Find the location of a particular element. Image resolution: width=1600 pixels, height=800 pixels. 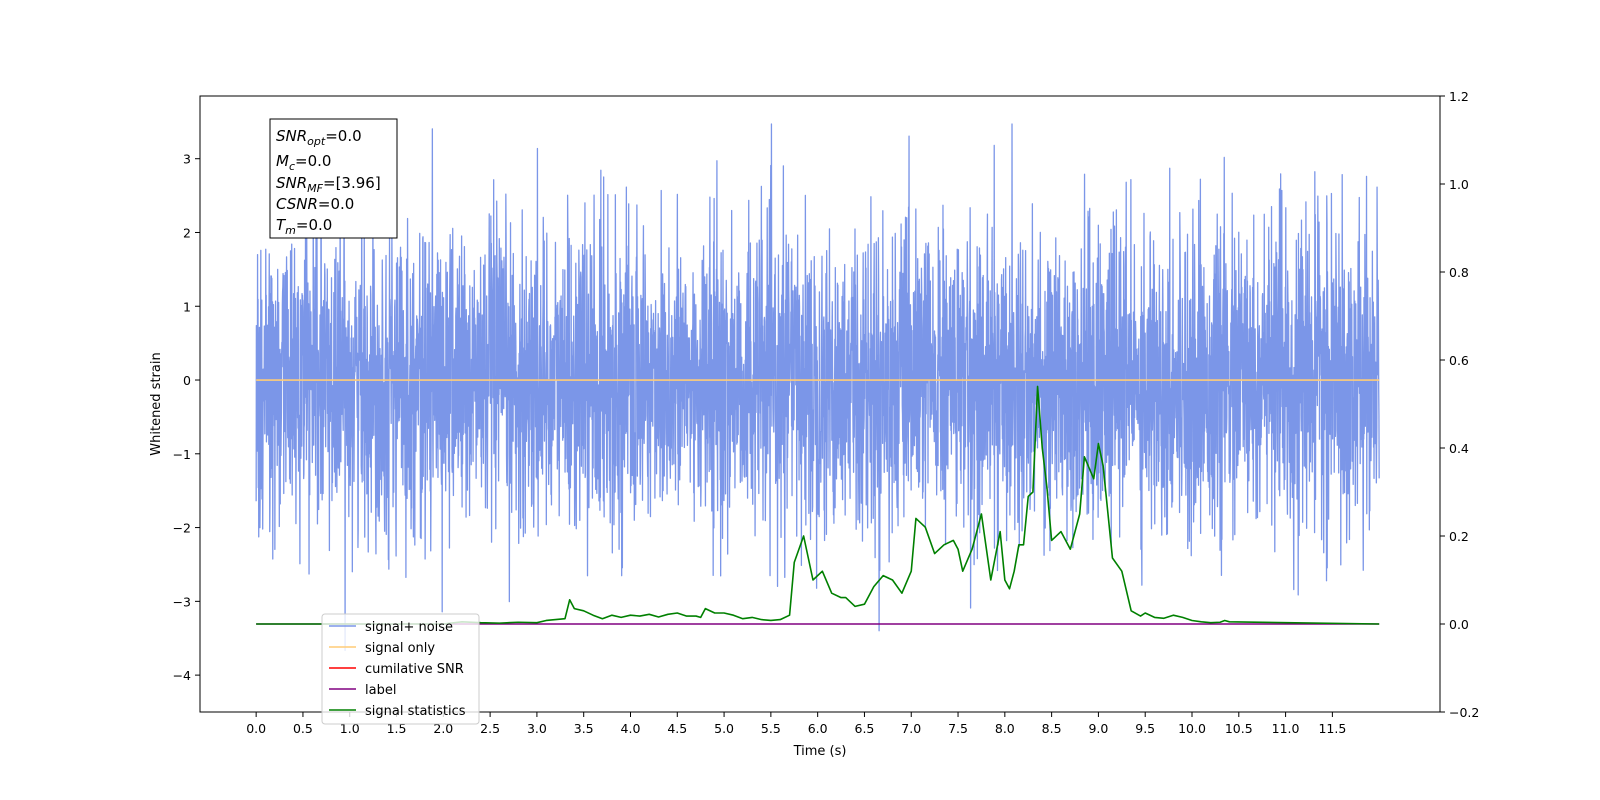

legend-label-0: signal+ noise is located at coordinates (409, 627).